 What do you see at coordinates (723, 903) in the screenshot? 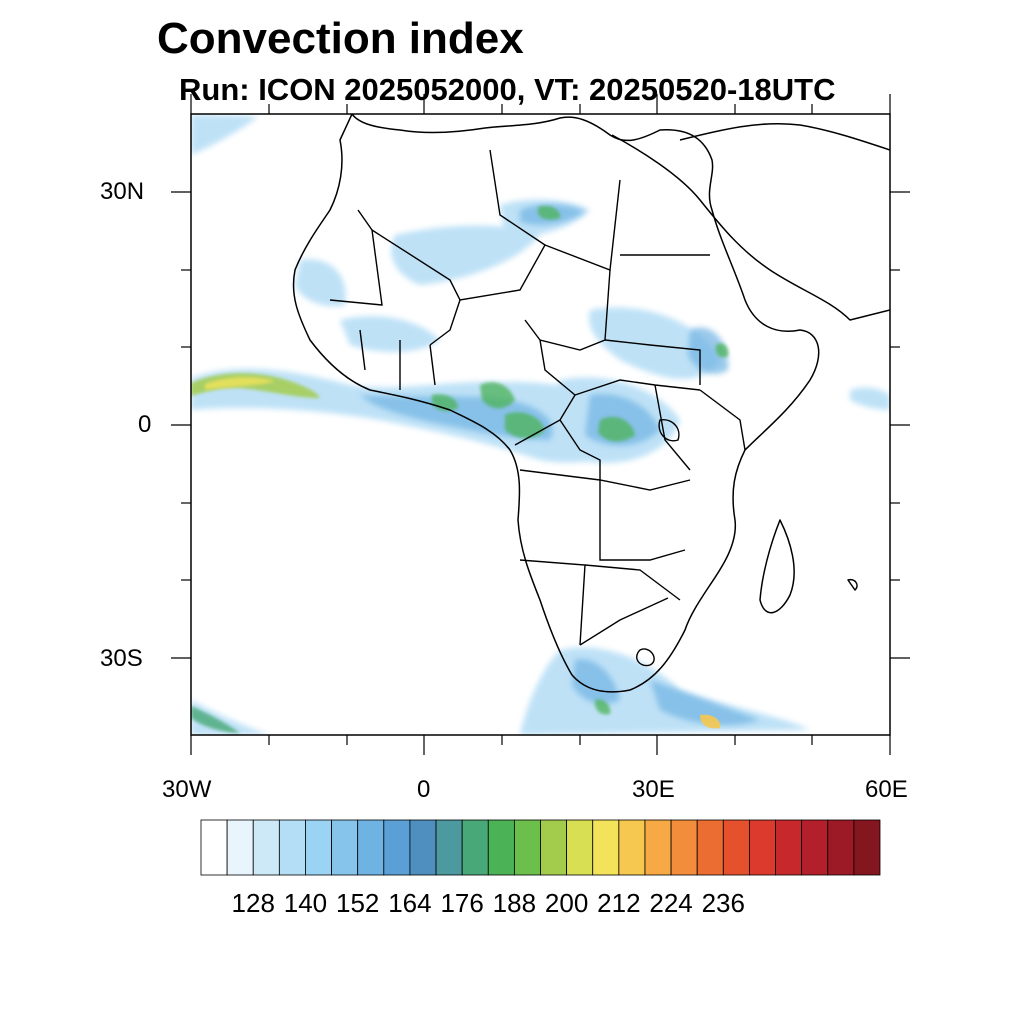
I see `colorbar-label: 236` at bounding box center [723, 903].